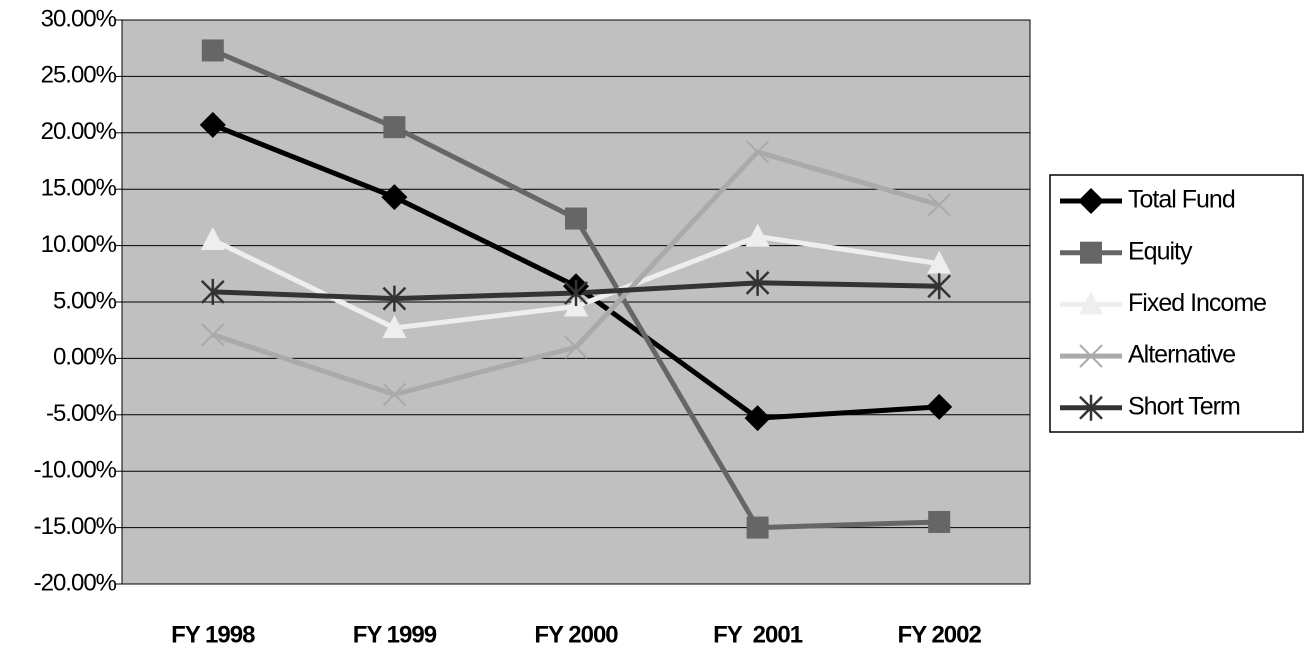  What do you see at coordinates (79, 244) in the screenshot?
I see `y-tick-label: 10.00%` at bounding box center [79, 244].